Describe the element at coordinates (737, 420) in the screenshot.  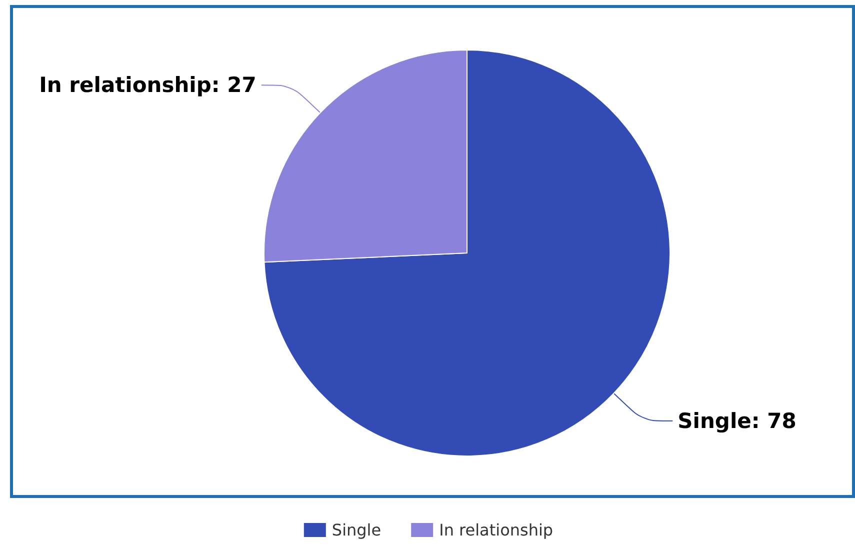
I see `data-label: Single: 78` at that location.